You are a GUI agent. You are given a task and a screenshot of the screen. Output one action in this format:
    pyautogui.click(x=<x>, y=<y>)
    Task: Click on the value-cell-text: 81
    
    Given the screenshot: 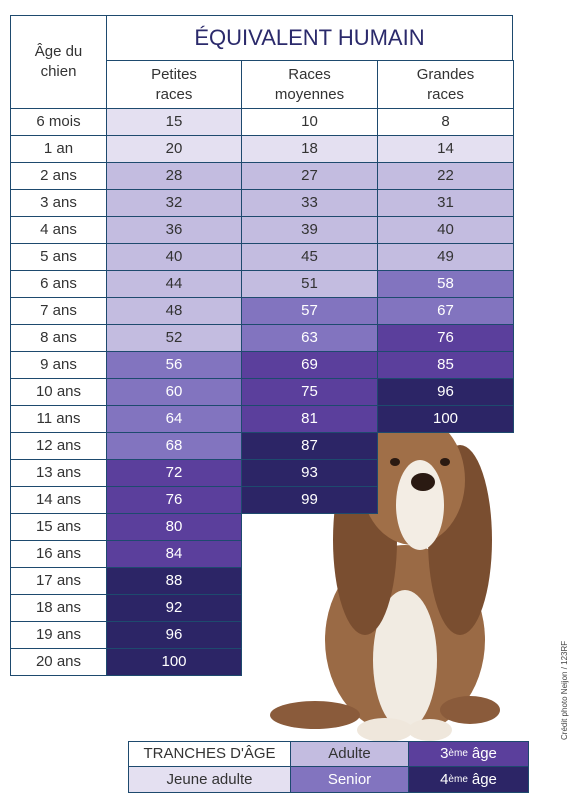 What is the action you would take?
    pyautogui.click(x=309, y=418)
    